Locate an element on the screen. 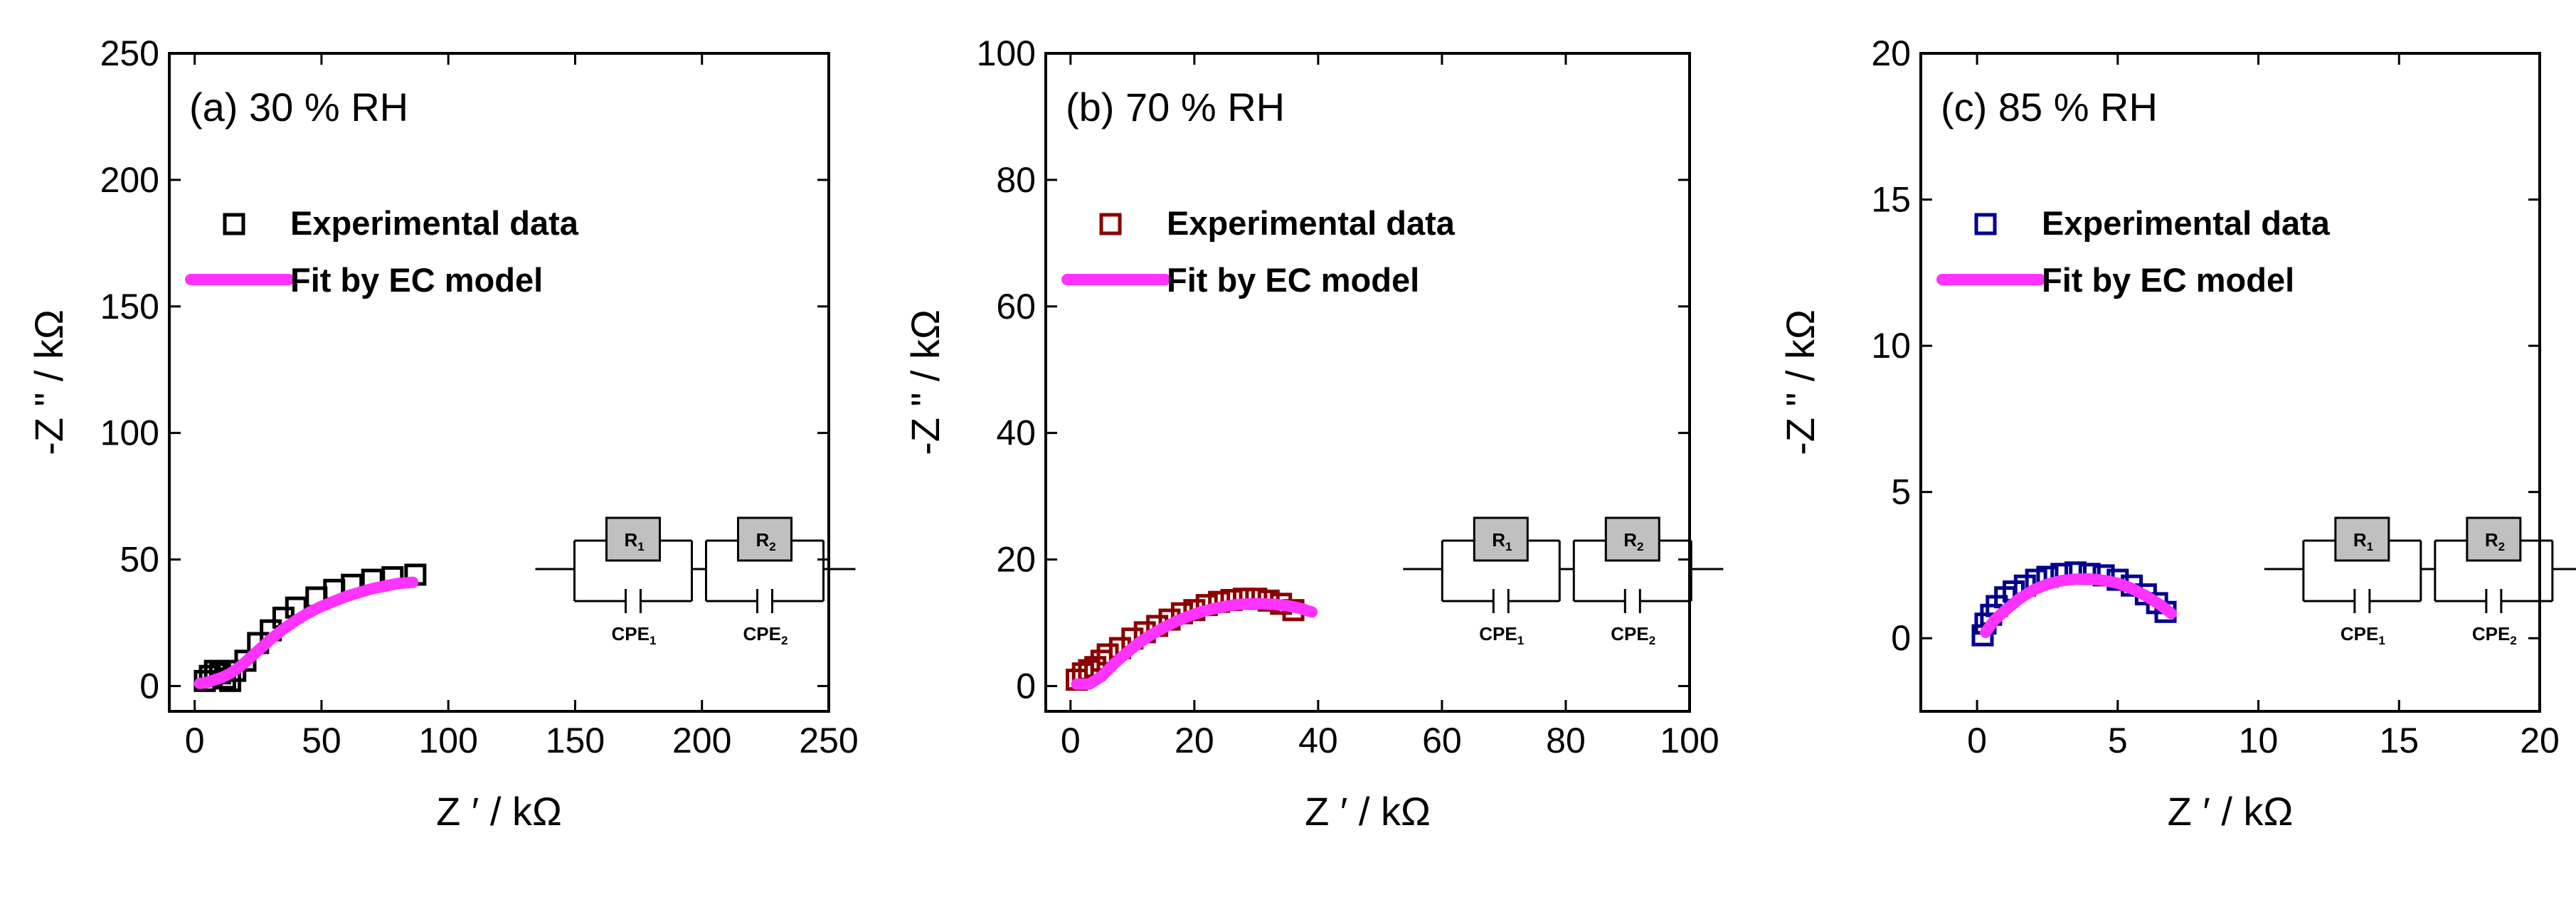 The width and height of the screenshot is (2576, 897). x-tick-label: 10 is located at coordinates (2259, 741).